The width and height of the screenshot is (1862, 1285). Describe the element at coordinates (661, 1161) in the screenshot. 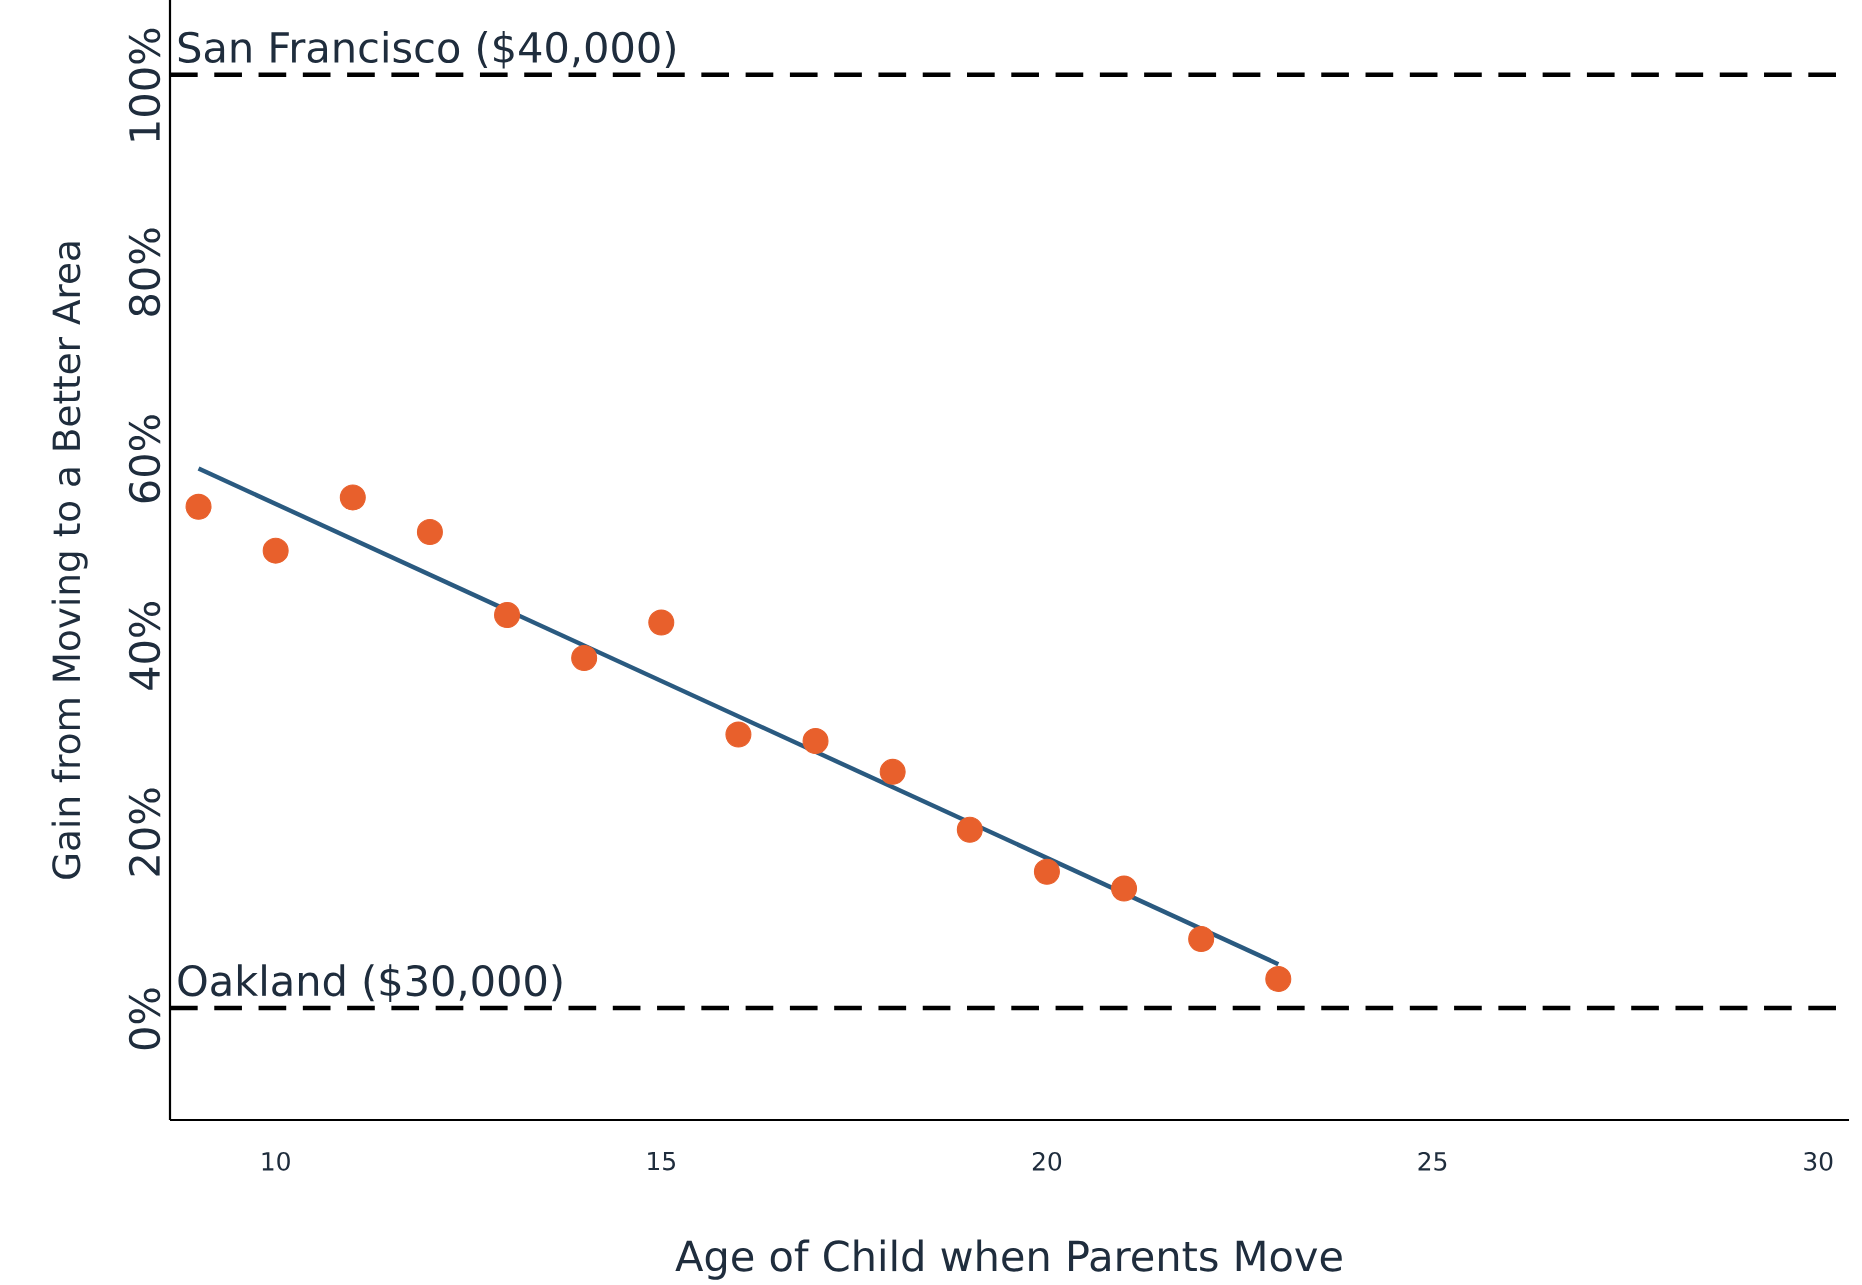

I see `x-tick-label: 15` at that location.